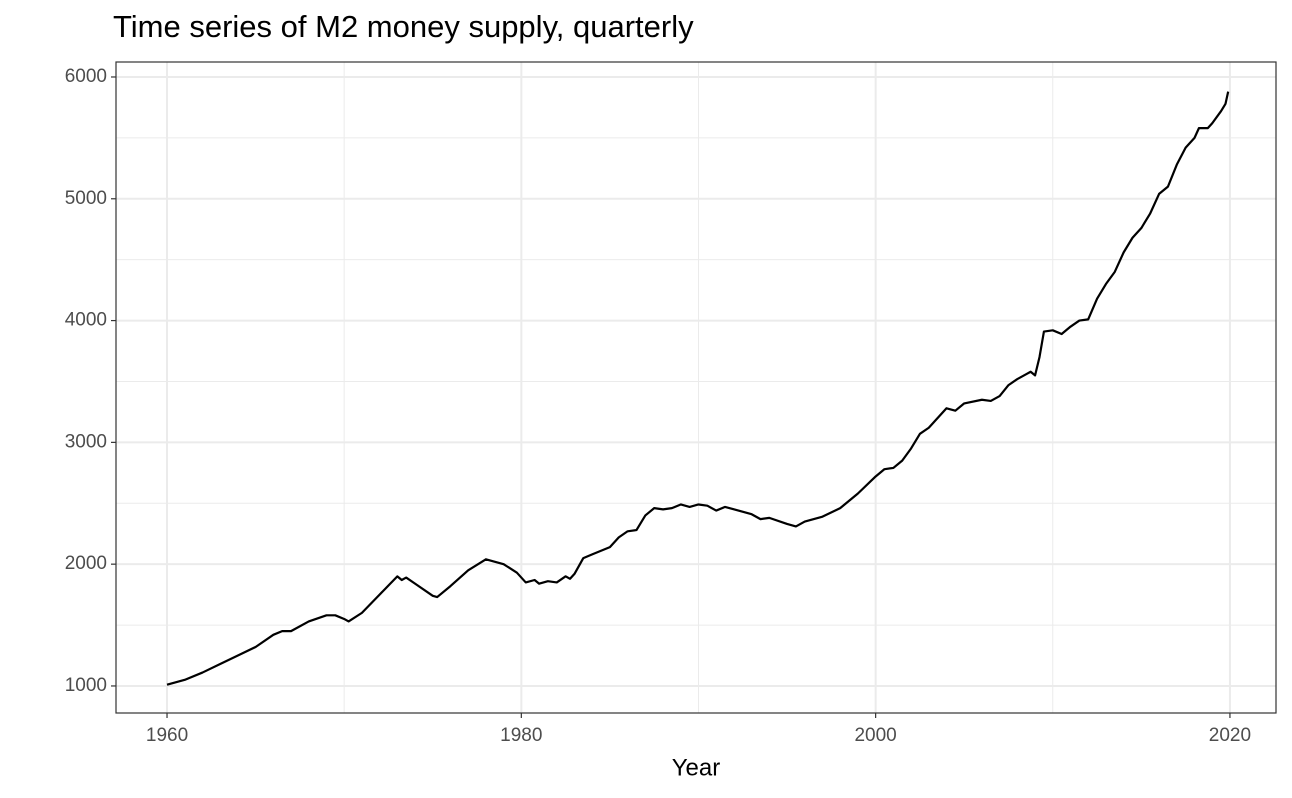 The image size is (1292, 798). Describe the element at coordinates (167, 735) in the screenshot. I see `x-tick-label: 1960` at that location.